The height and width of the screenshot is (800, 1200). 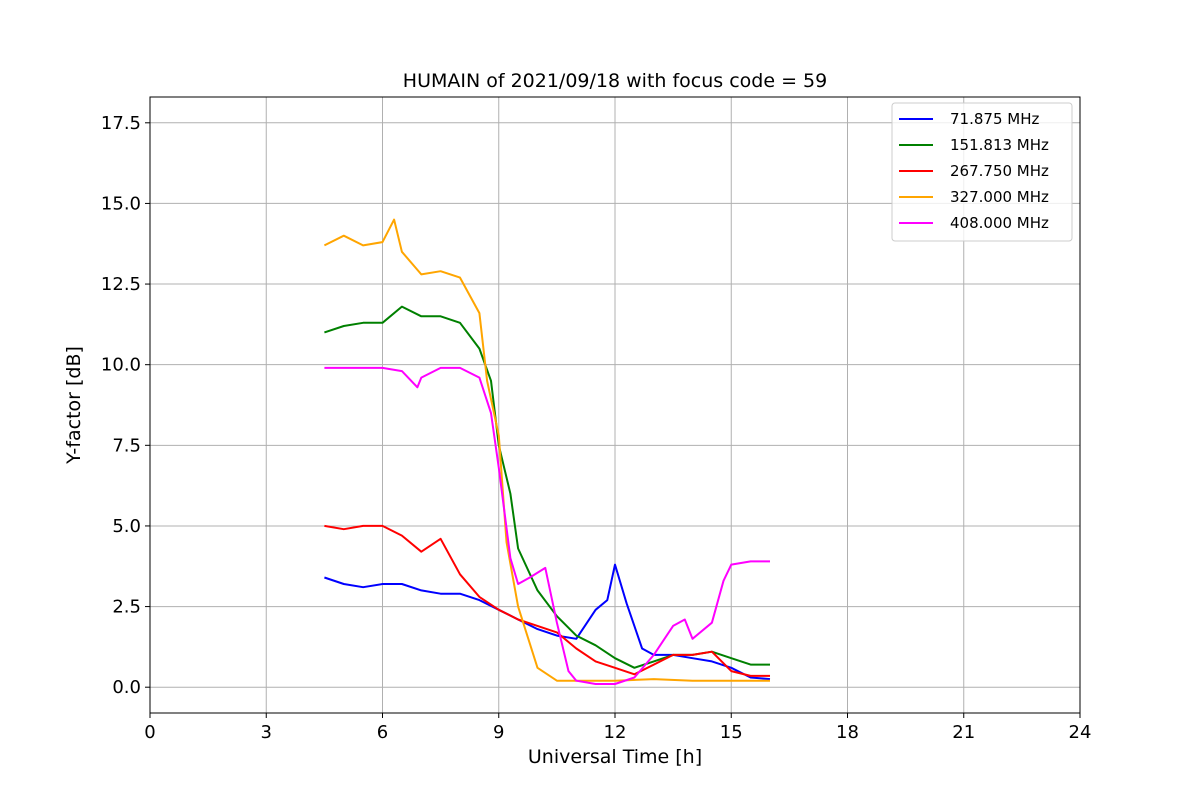 What do you see at coordinates (121, 123) in the screenshot?
I see `y-tick-label: 17.5` at bounding box center [121, 123].